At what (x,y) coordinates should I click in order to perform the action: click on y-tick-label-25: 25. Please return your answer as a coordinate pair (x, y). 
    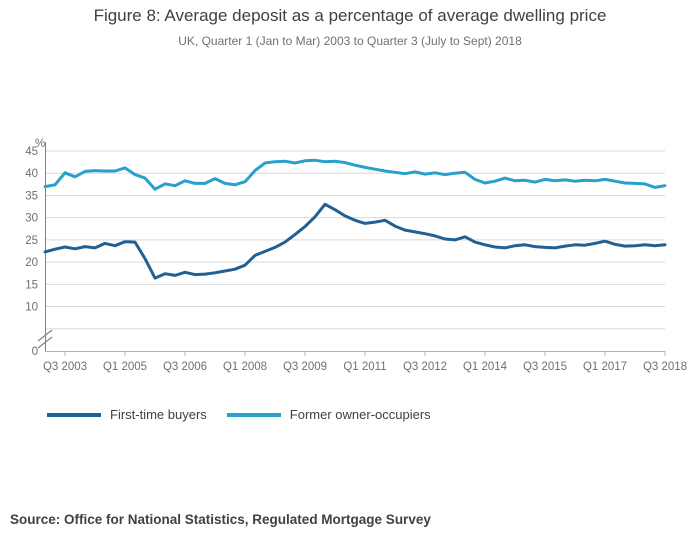
    Looking at the image, I should click on (31, 241).